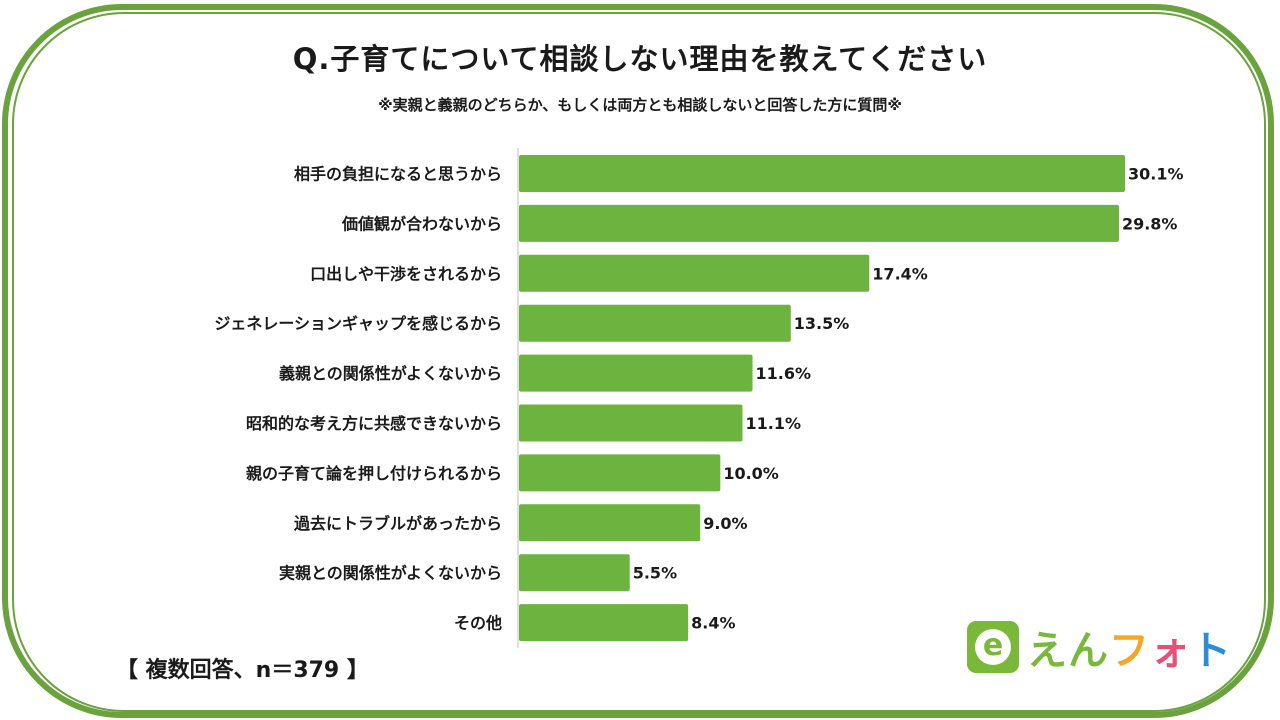 Image resolution: width=1280 pixels, height=720 pixels. Describe the element at coordinates (478, 623) in the screenshot. I see `category-label: その他` at that location.